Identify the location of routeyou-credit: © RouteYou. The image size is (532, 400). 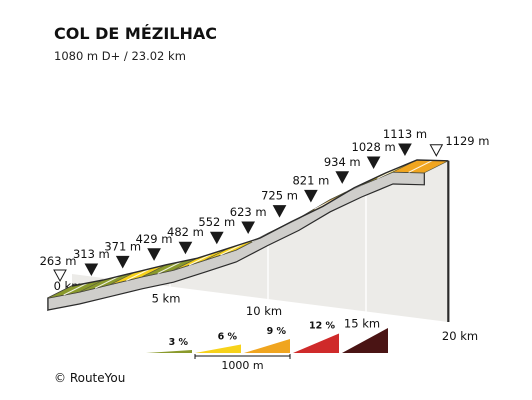
(90, 378).